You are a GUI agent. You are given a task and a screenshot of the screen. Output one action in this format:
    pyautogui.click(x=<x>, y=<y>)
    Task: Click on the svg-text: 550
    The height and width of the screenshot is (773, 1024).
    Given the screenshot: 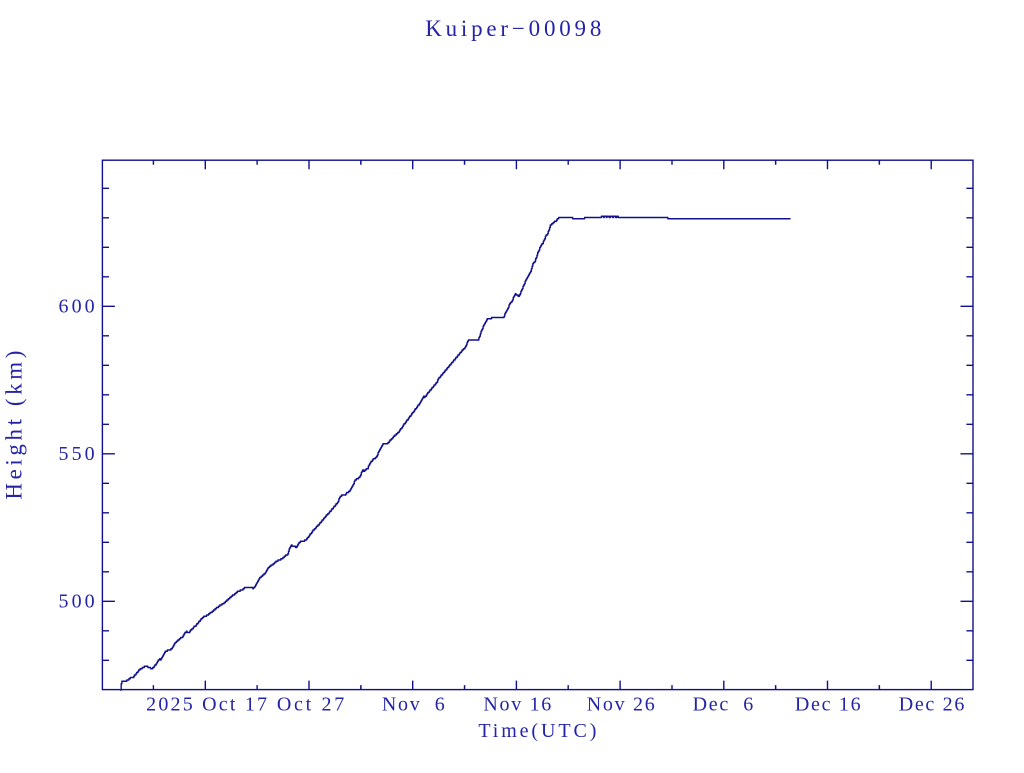 What is the action you would take?
    pyautogui.click(x=77, y=454)
    